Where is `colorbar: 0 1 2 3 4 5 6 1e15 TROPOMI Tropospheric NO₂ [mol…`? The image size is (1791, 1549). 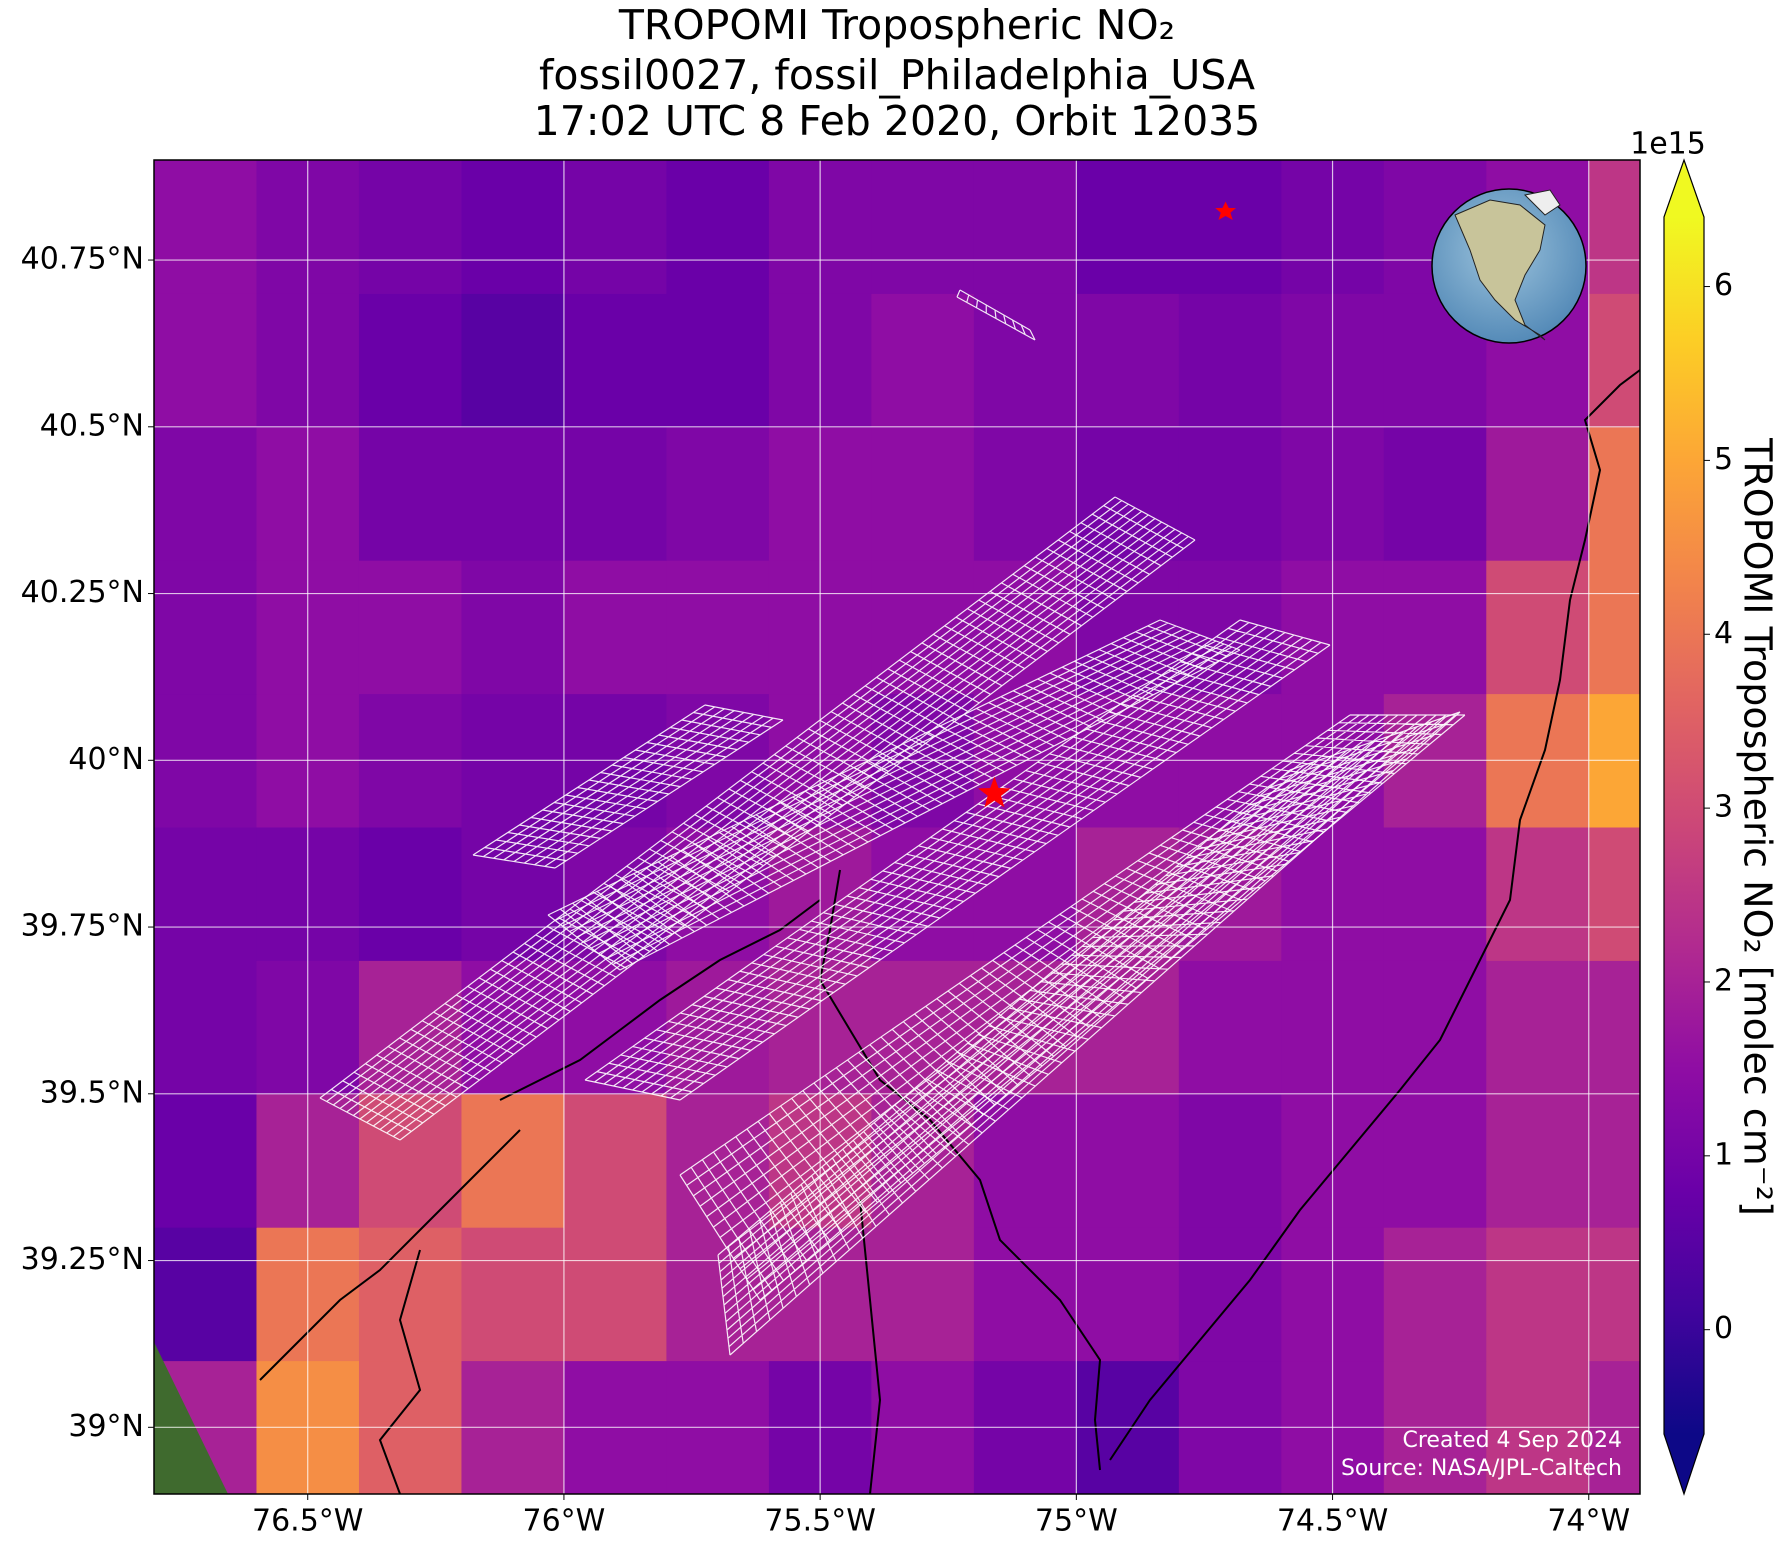 colorbar: 0 1 2 3 4 5 6 1e15 TROPOMI Tropospheric NO₂ [mol… is located at coordinates (1705, 811).